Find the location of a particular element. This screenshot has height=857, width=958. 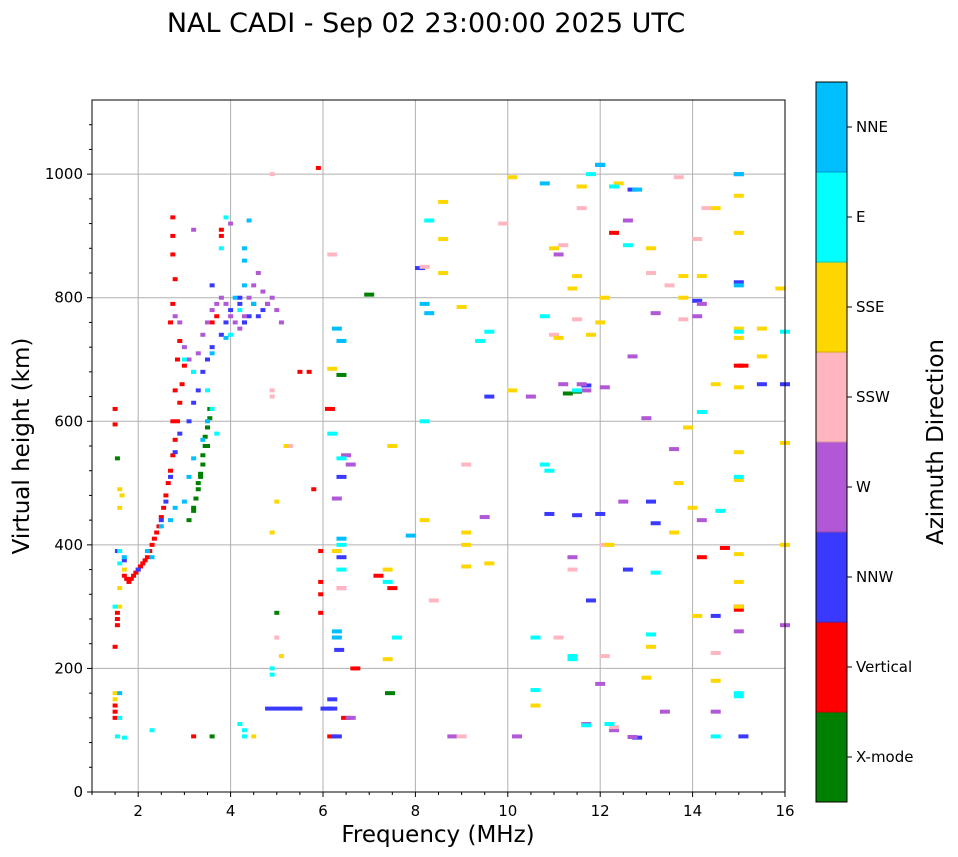

colorbar-tick-label: W is located at coordinates (863, 487).